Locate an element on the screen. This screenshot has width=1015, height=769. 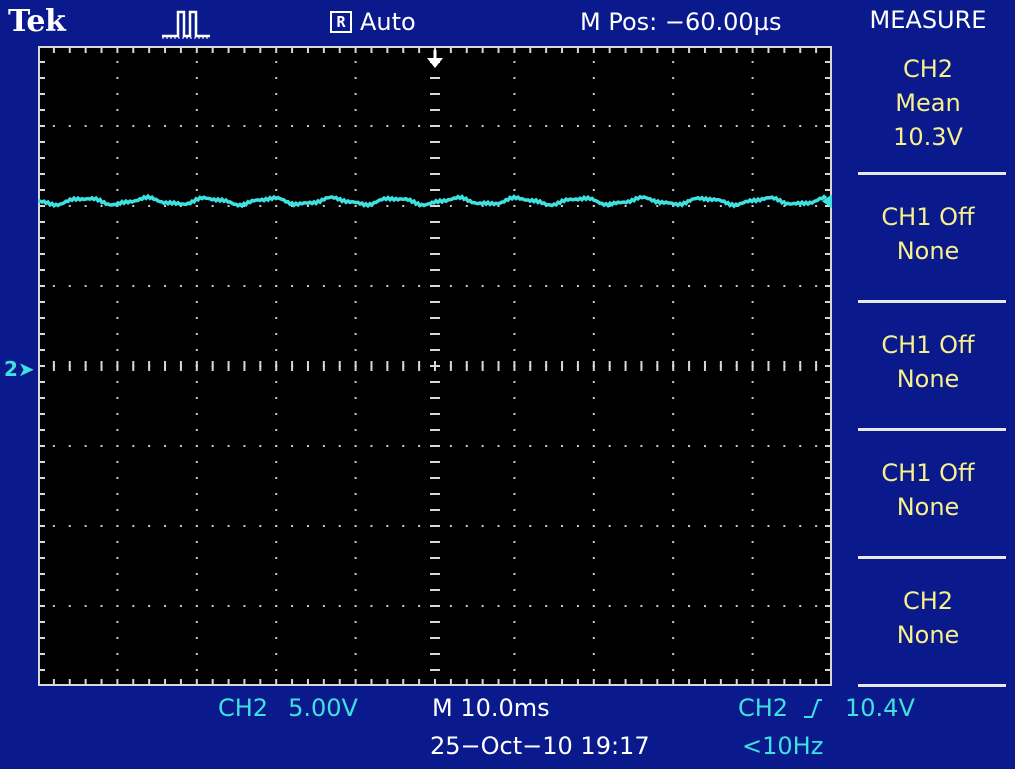
measure-slot-3: CH1 Off None is located at coordinates (928, 362).